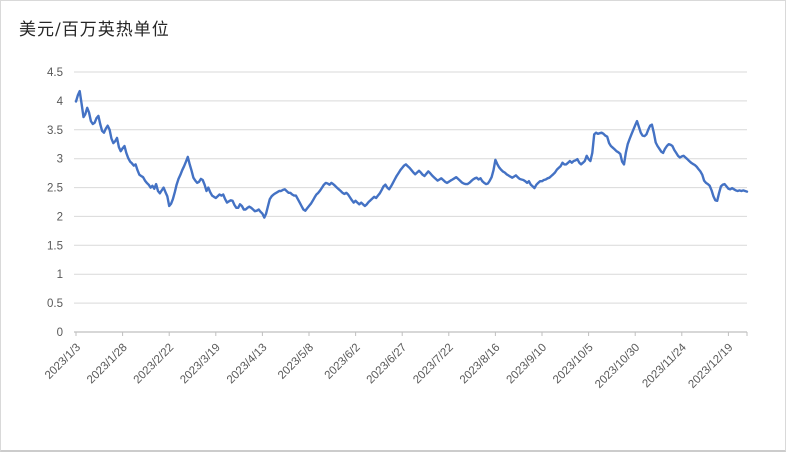  Describe the element at coordinates (60, 333) in the screenshot. I see `y-axis-tick-label: 0` at that location.